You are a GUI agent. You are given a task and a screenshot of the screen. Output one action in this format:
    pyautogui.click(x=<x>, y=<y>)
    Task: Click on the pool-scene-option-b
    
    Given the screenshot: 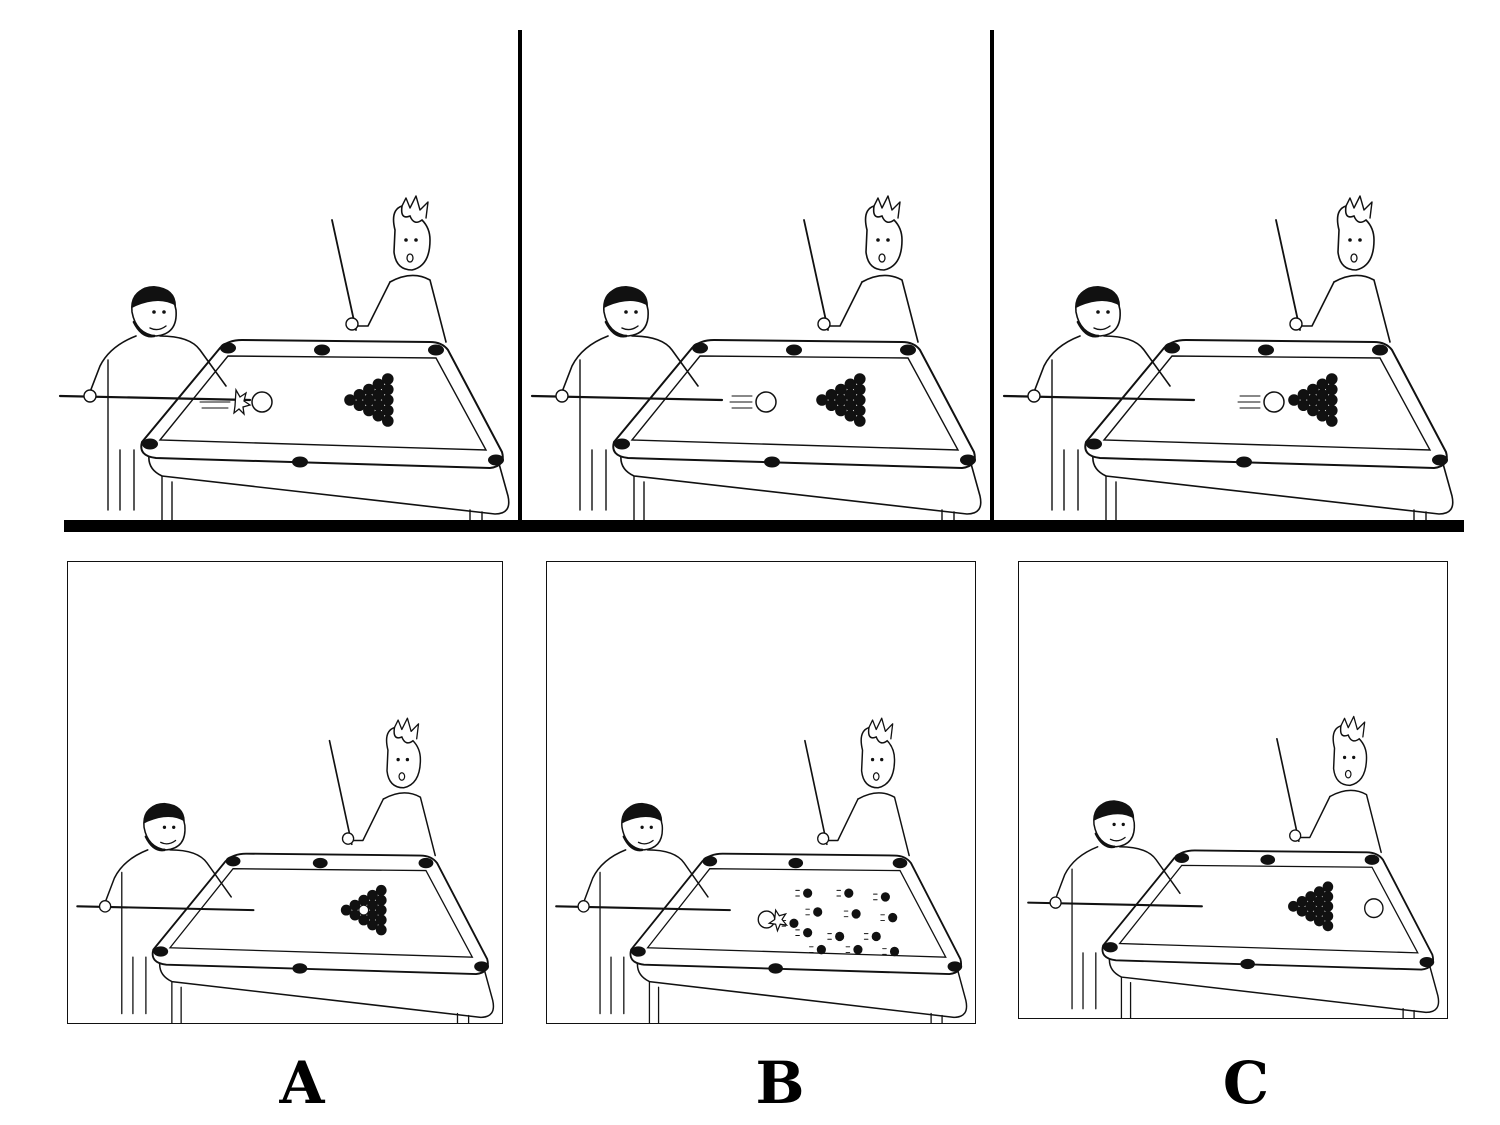 What is the action you would take?
    pyautogui.click(x=761, y=870)
    